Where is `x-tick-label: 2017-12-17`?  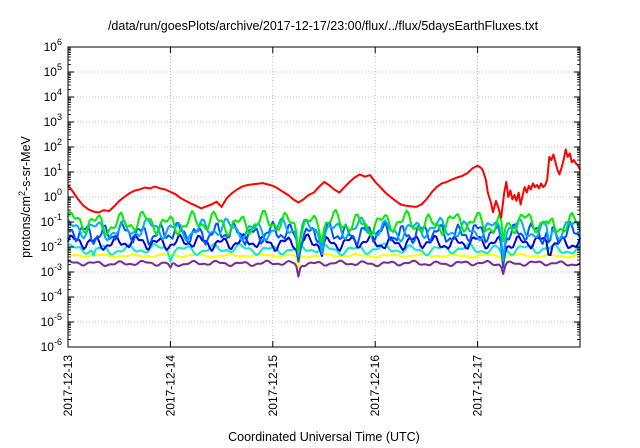 x-tick-label: 2017-12-17 is located at coordinates (478, 386).